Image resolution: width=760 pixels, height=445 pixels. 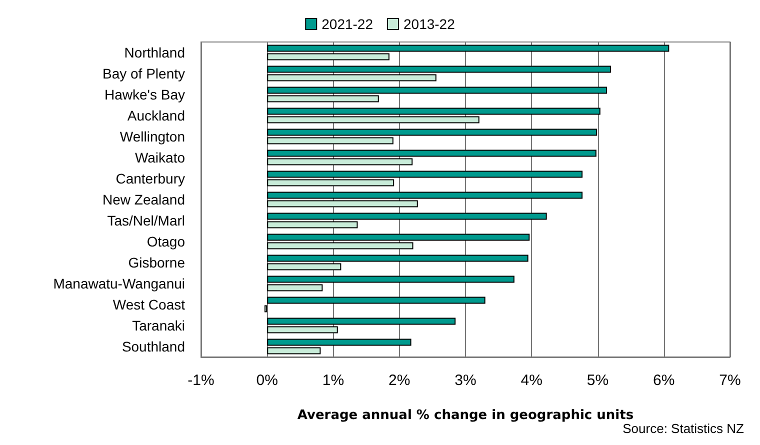 I want to click on y-tick-label: Otago, so click(x=166, y=242).